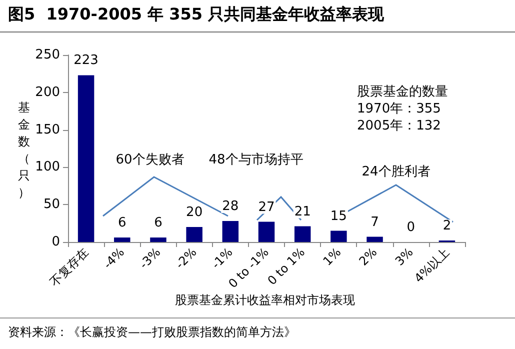  Describe the element at coordinates (86, 60) in the screenshot. I see `data-label: 223` at that location.